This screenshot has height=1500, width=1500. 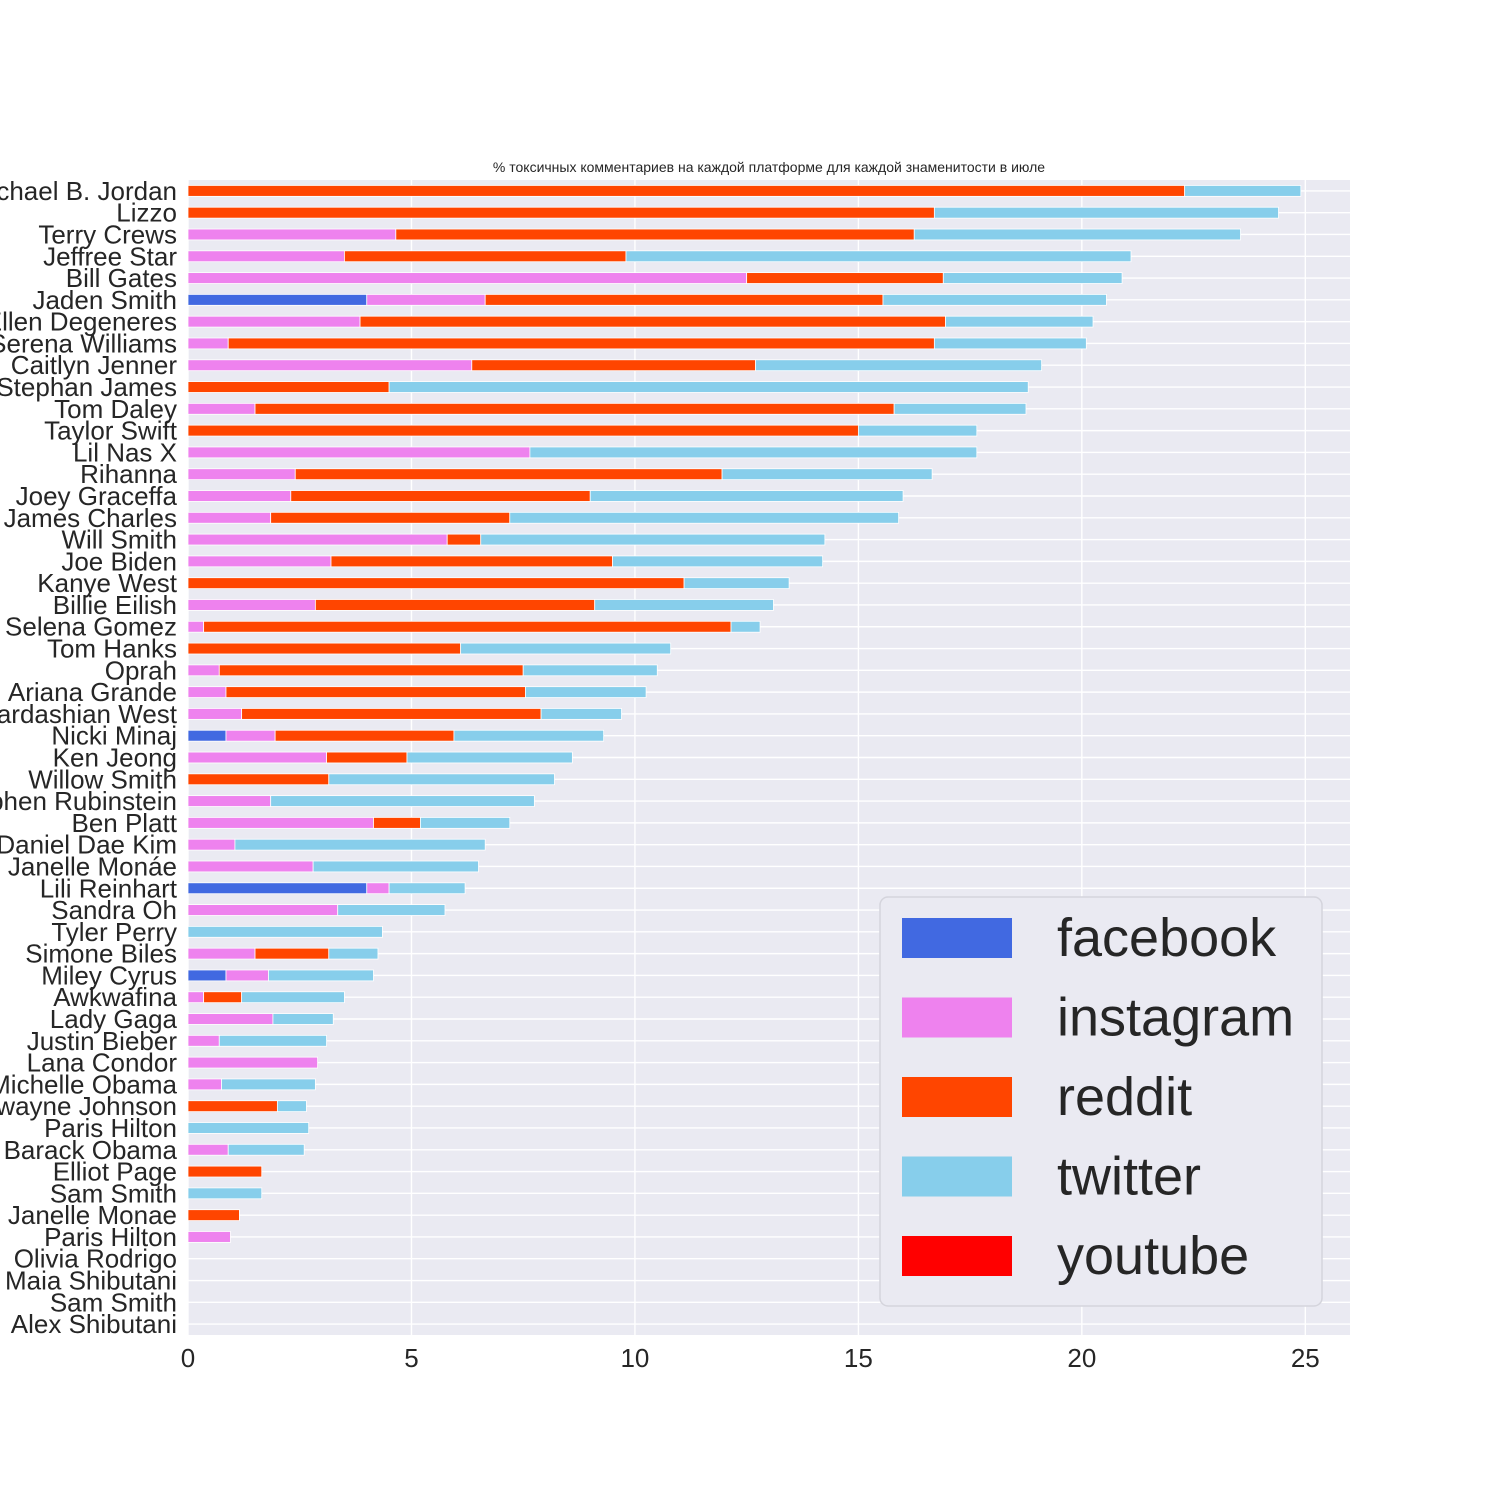 I want to click on y-tick-label: Nicki Minaj, so click(x=114, y=736).